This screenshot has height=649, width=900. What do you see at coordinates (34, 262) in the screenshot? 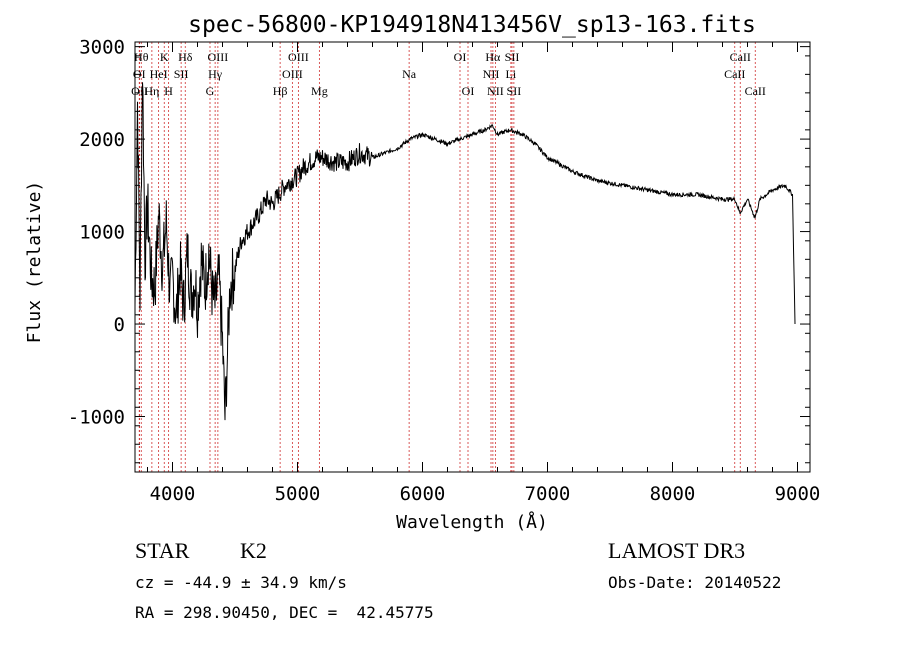
I see `y-axis-label: Flux (relative)` at bounding box center [34, 262].